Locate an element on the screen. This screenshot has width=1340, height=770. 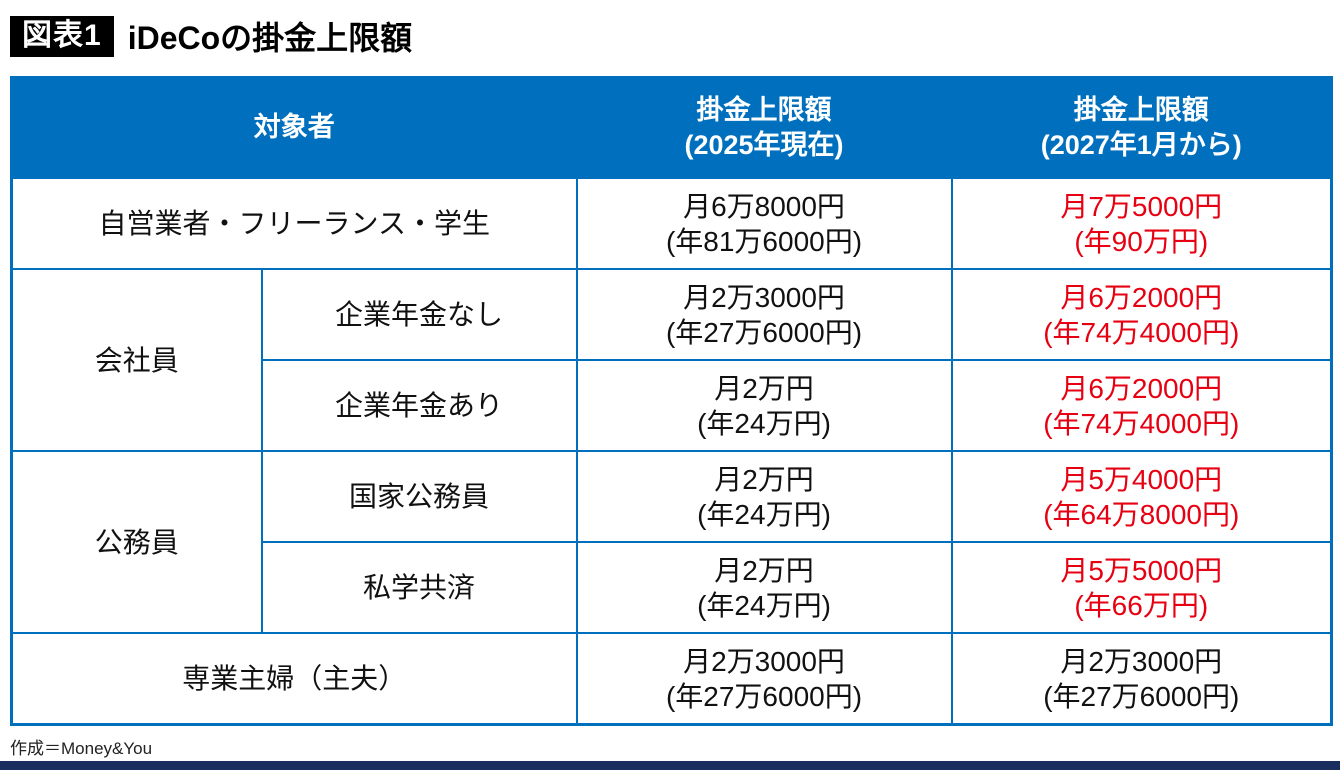
sub-label: 私学共済 is located at coordinates (418, 587).